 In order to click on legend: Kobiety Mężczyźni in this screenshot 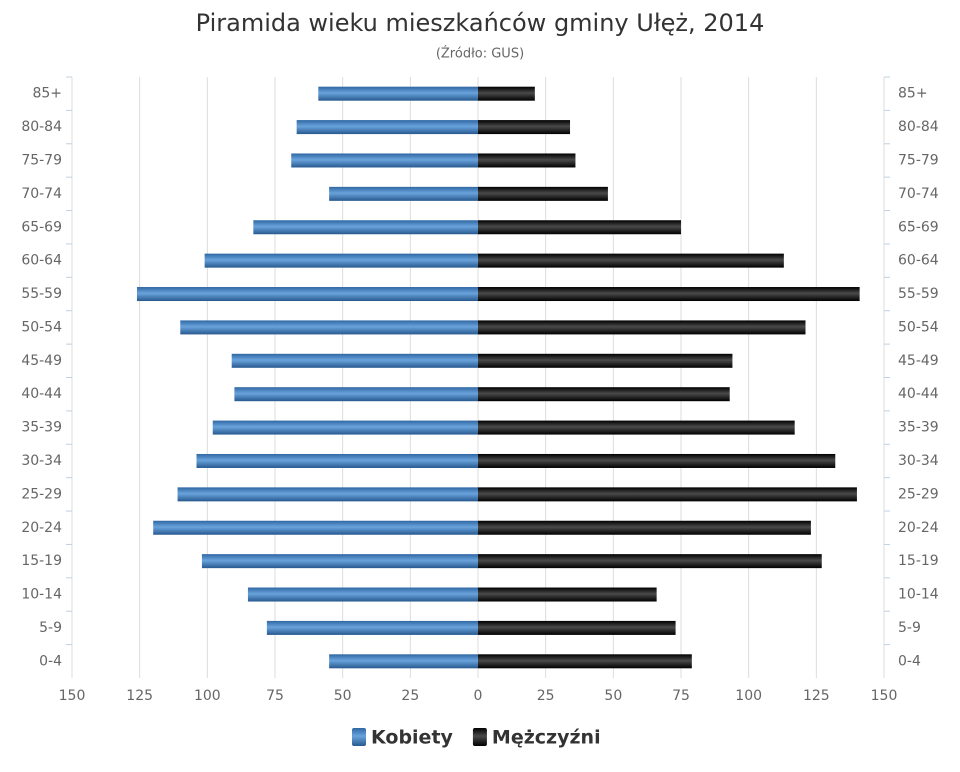, I will do `click(476, 738)`.